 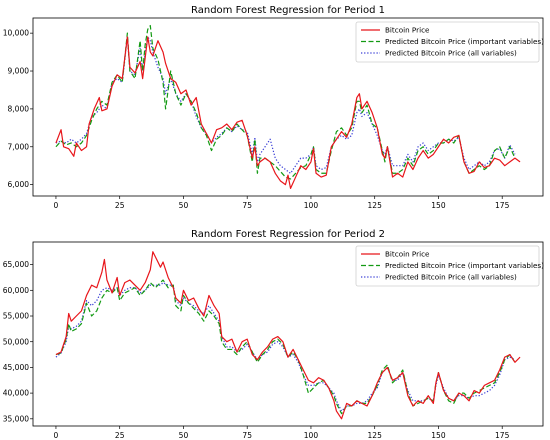 I want to click on y-tick-label: 7,000, so click(x=19, y=146).